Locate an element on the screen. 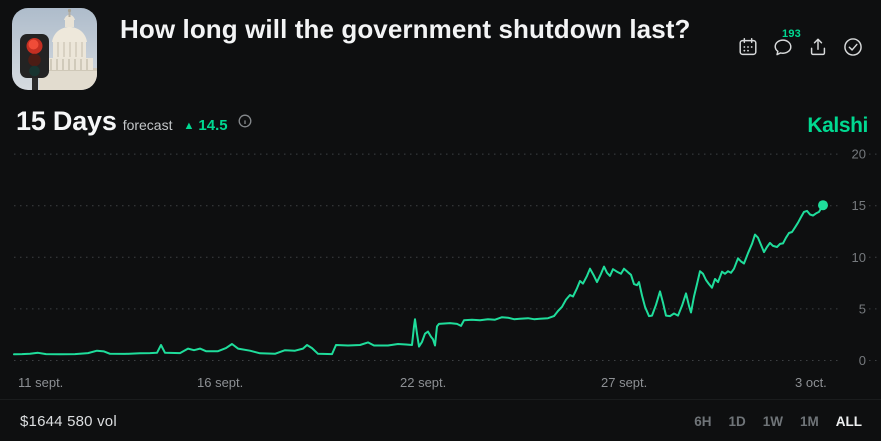 The image size is (881, 441). share-icon is located at coordinates (818, 47).